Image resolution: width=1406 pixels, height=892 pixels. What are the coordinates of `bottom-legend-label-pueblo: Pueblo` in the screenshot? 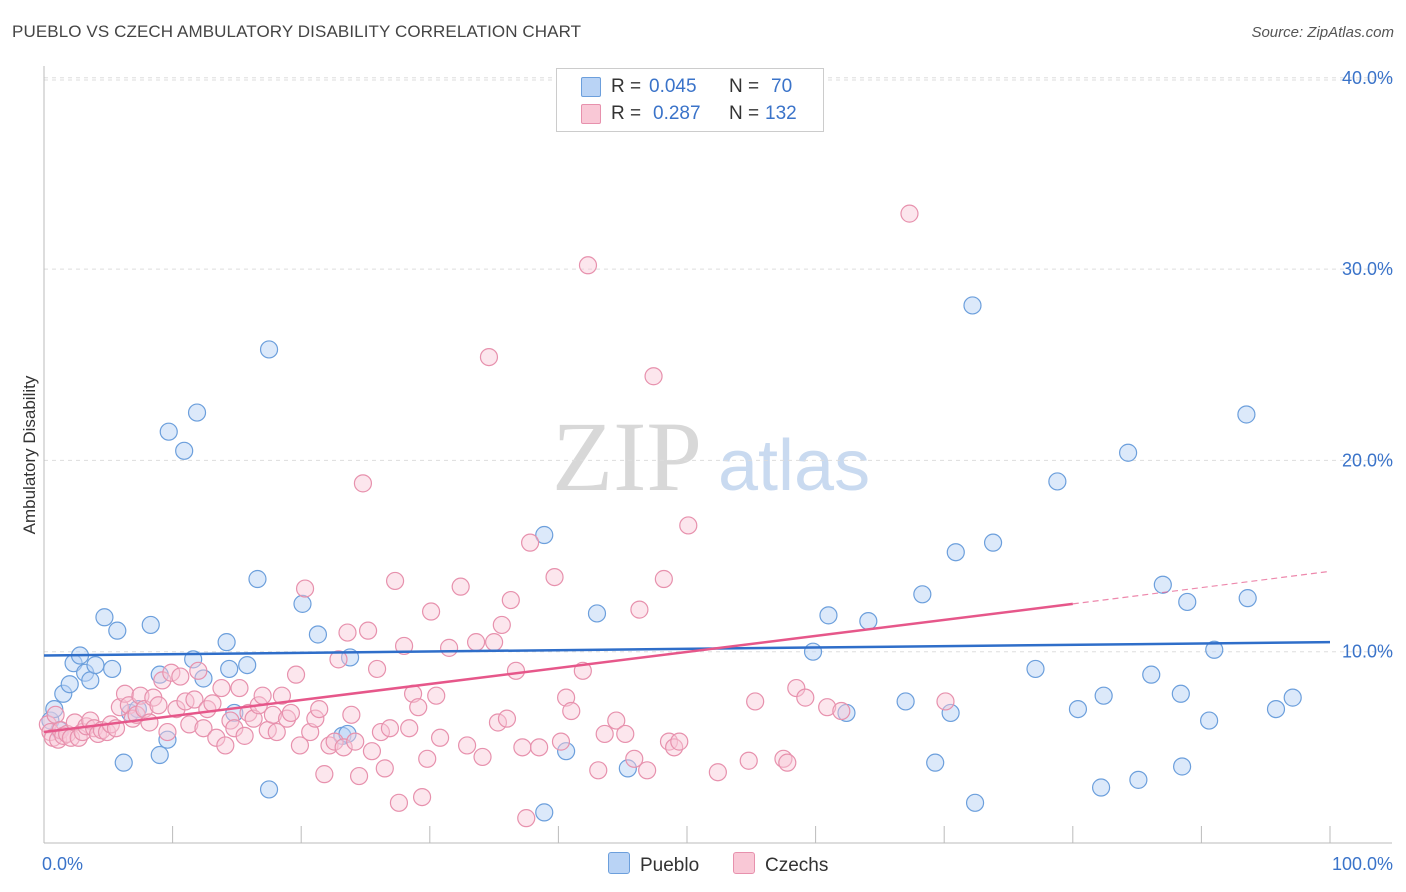 It's located at (670, 865).